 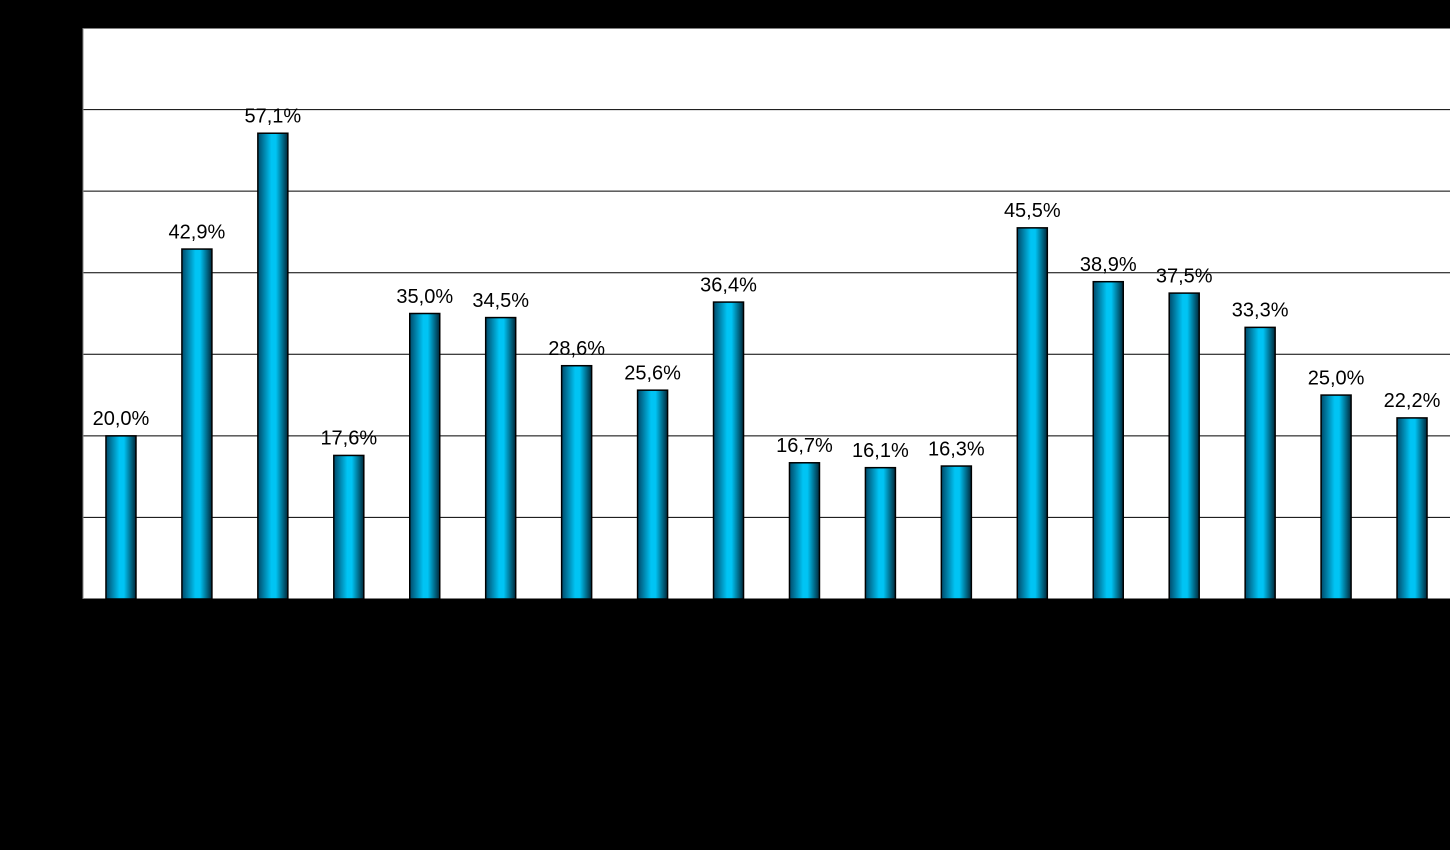 I want to click on value-label: 36,4%, so click(x=728, y=285).